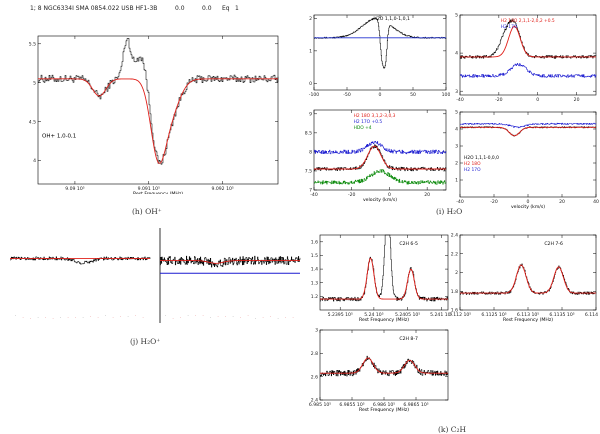 The image size is (600, 434). Describe the element at coordinates (32, 44) in the screenshot. I see `y-tick-label: 5.5` at that location.